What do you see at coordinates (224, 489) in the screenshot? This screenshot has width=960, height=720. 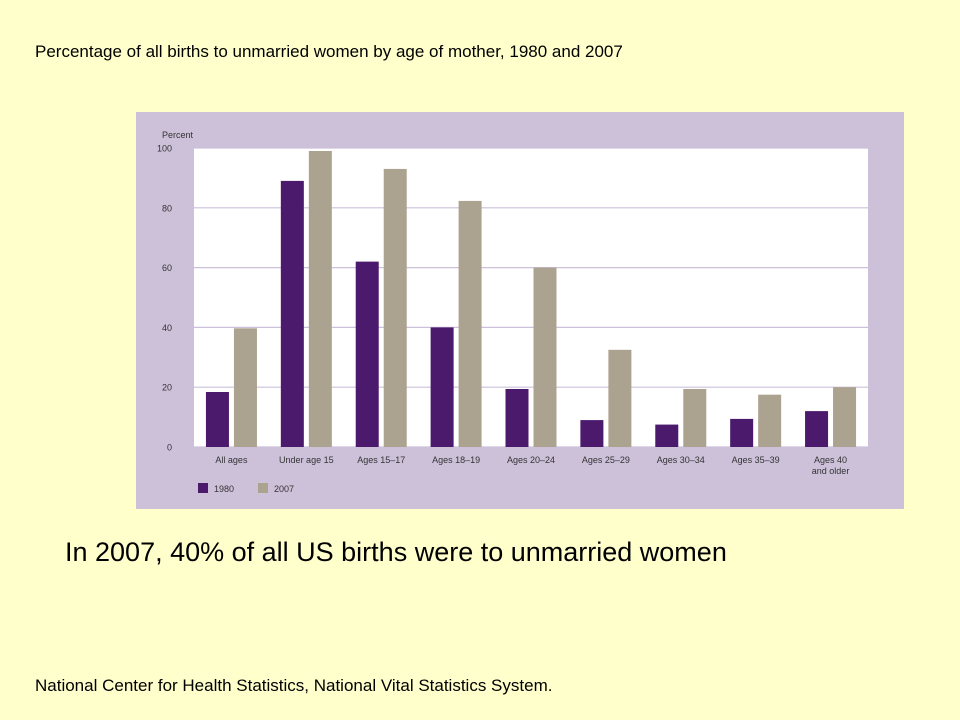 I see `legend-label: 1980` at bounding box center [224, 489].